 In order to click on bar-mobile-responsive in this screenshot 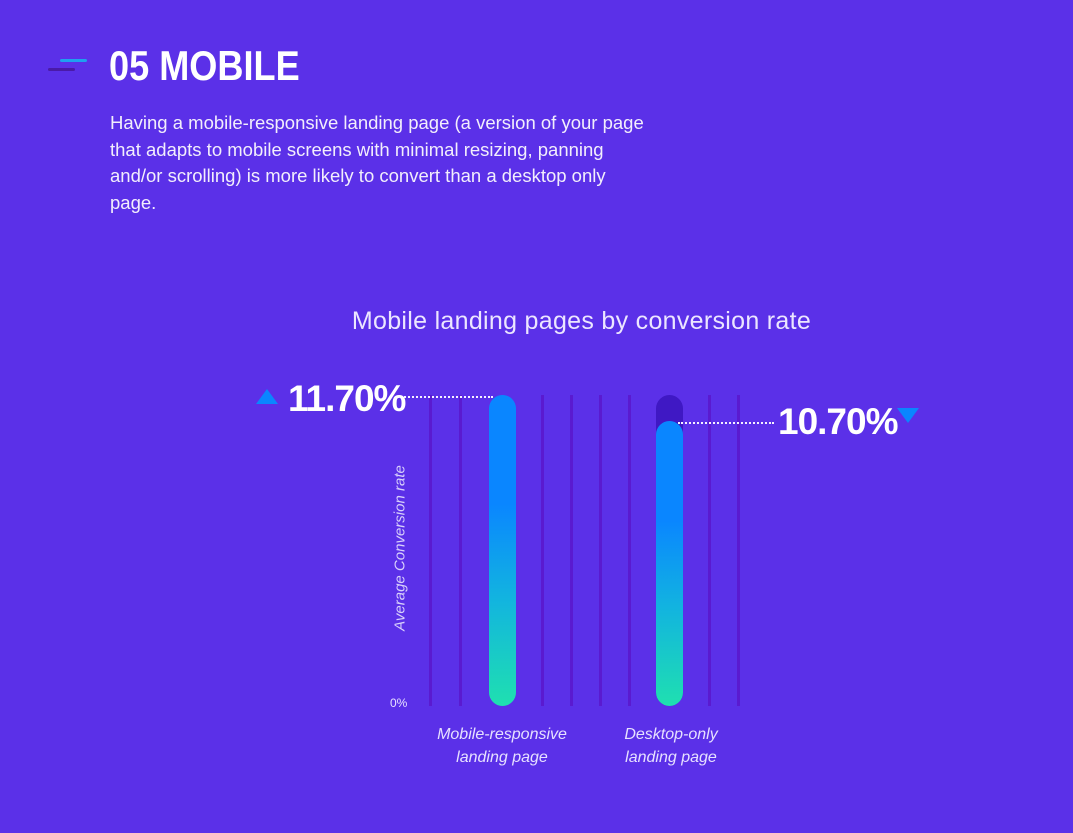, I will do `click(502, 550)`.